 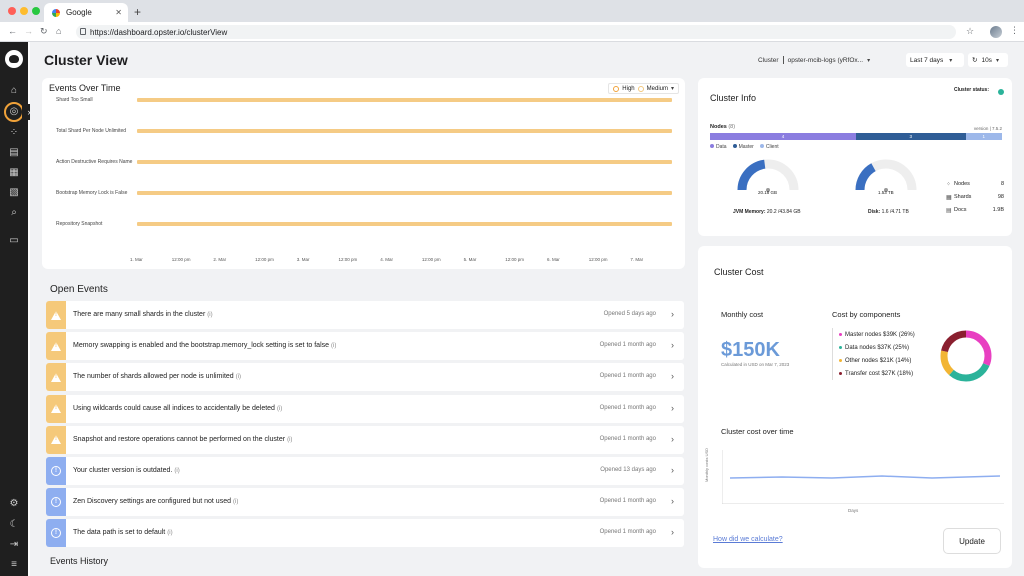 What do you see at coordinates (220, 259) in the screenshot?
I see `x-axis-tick: 2. Mar` at bounding box center [220, 259].